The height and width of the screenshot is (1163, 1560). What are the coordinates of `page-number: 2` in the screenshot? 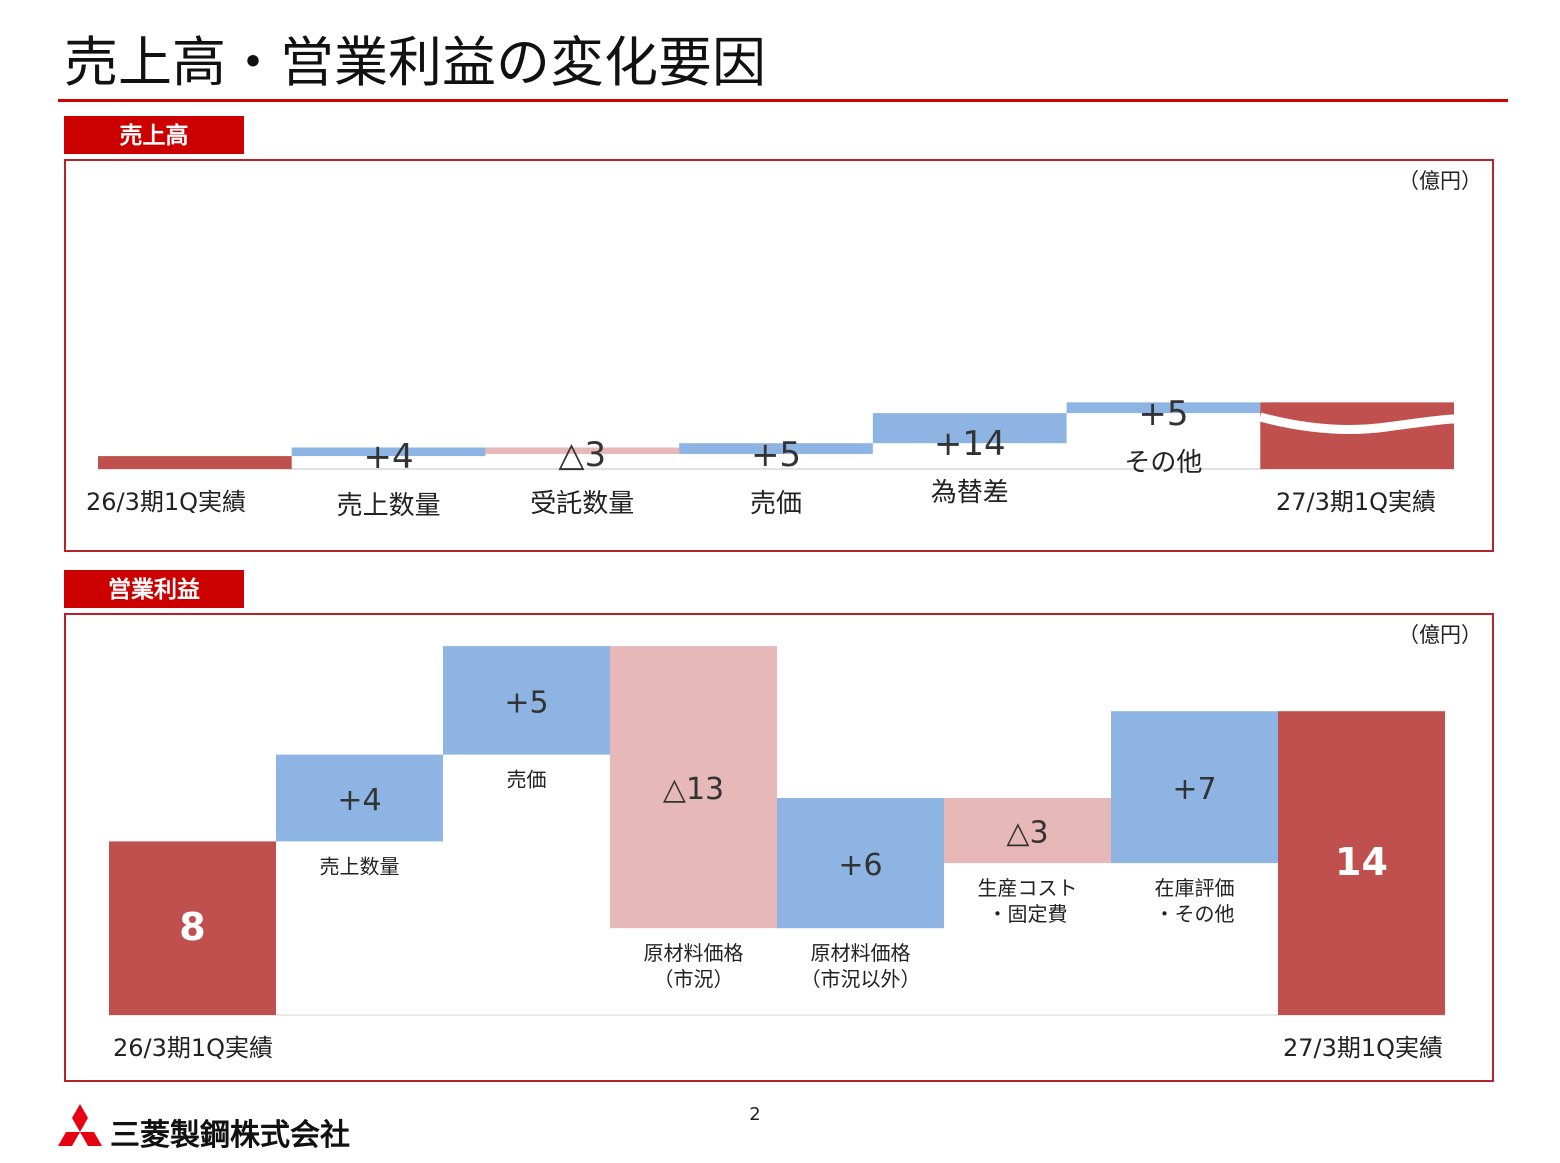 It's located at (755, 1114).